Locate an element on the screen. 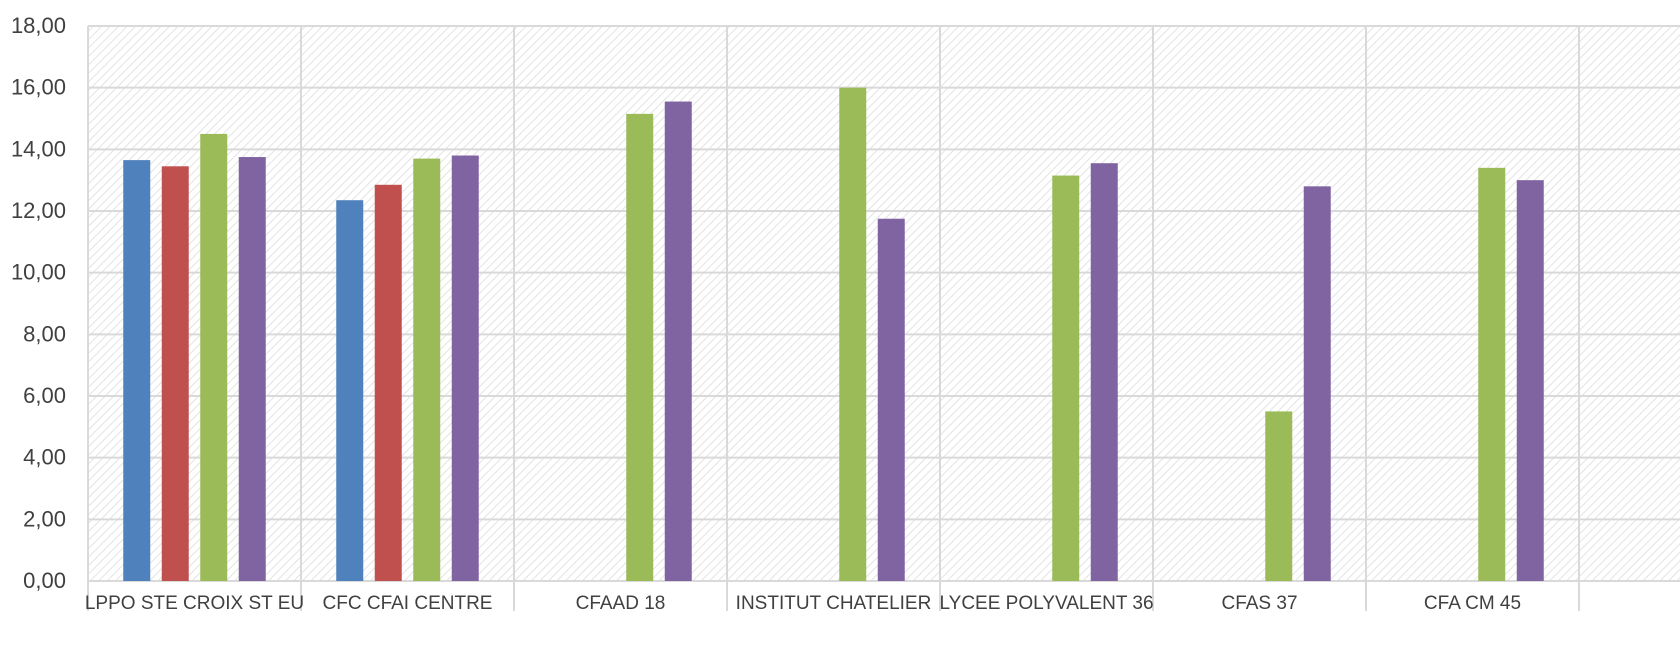  y-tick-label: 18,00 is located at coordinates (38, 25).